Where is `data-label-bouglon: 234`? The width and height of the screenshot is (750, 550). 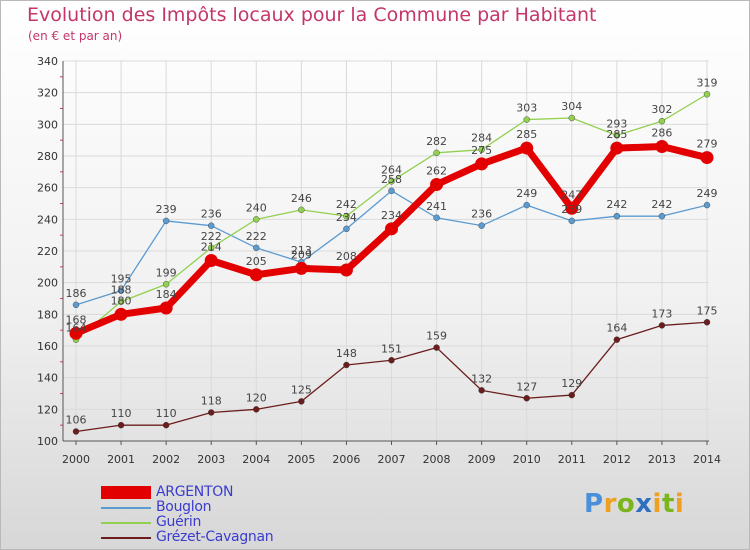
data-label-bouglon: 234 is located at coordinates (346, 217).